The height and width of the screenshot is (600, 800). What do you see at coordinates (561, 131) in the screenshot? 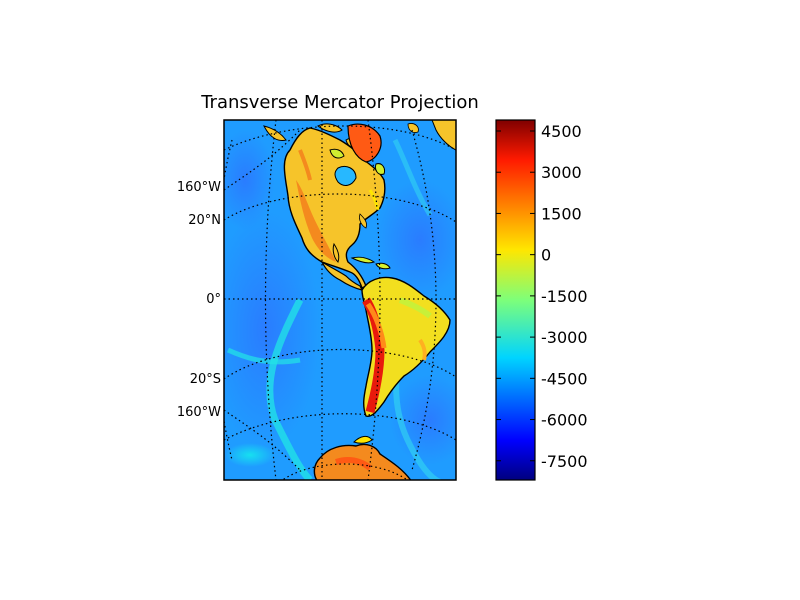
I see `colorbar-tick-label: 4500` at bounding box center [561, 131].